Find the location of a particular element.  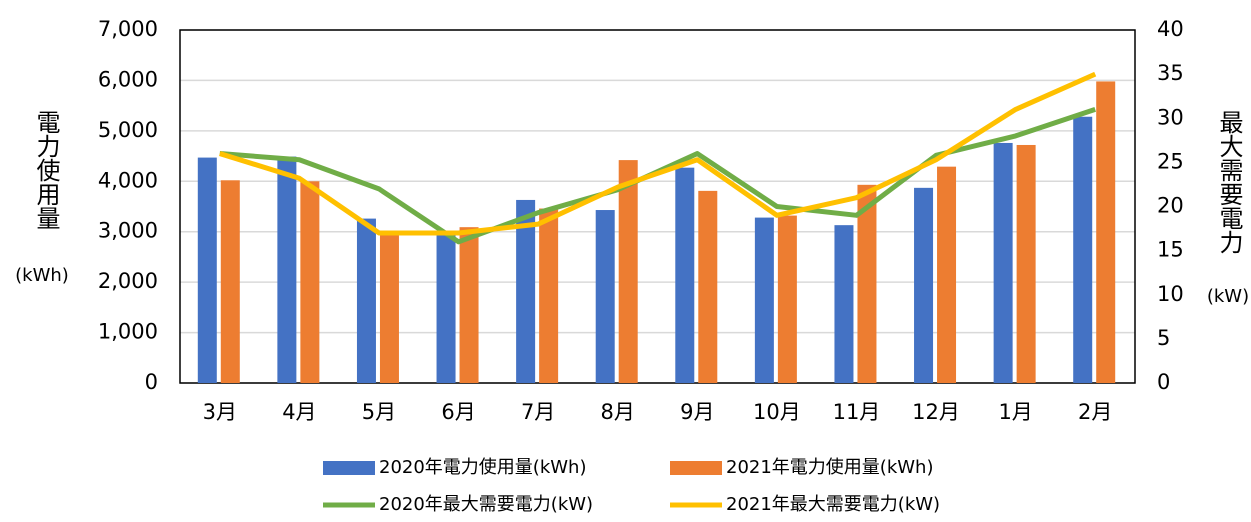

y2-tick-label: 25 is located at coordinates (1170, 161).